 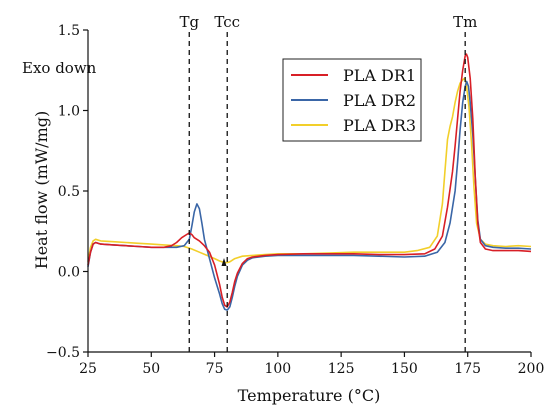 I want to click on arrow-icon, so click(x=224, y=262).